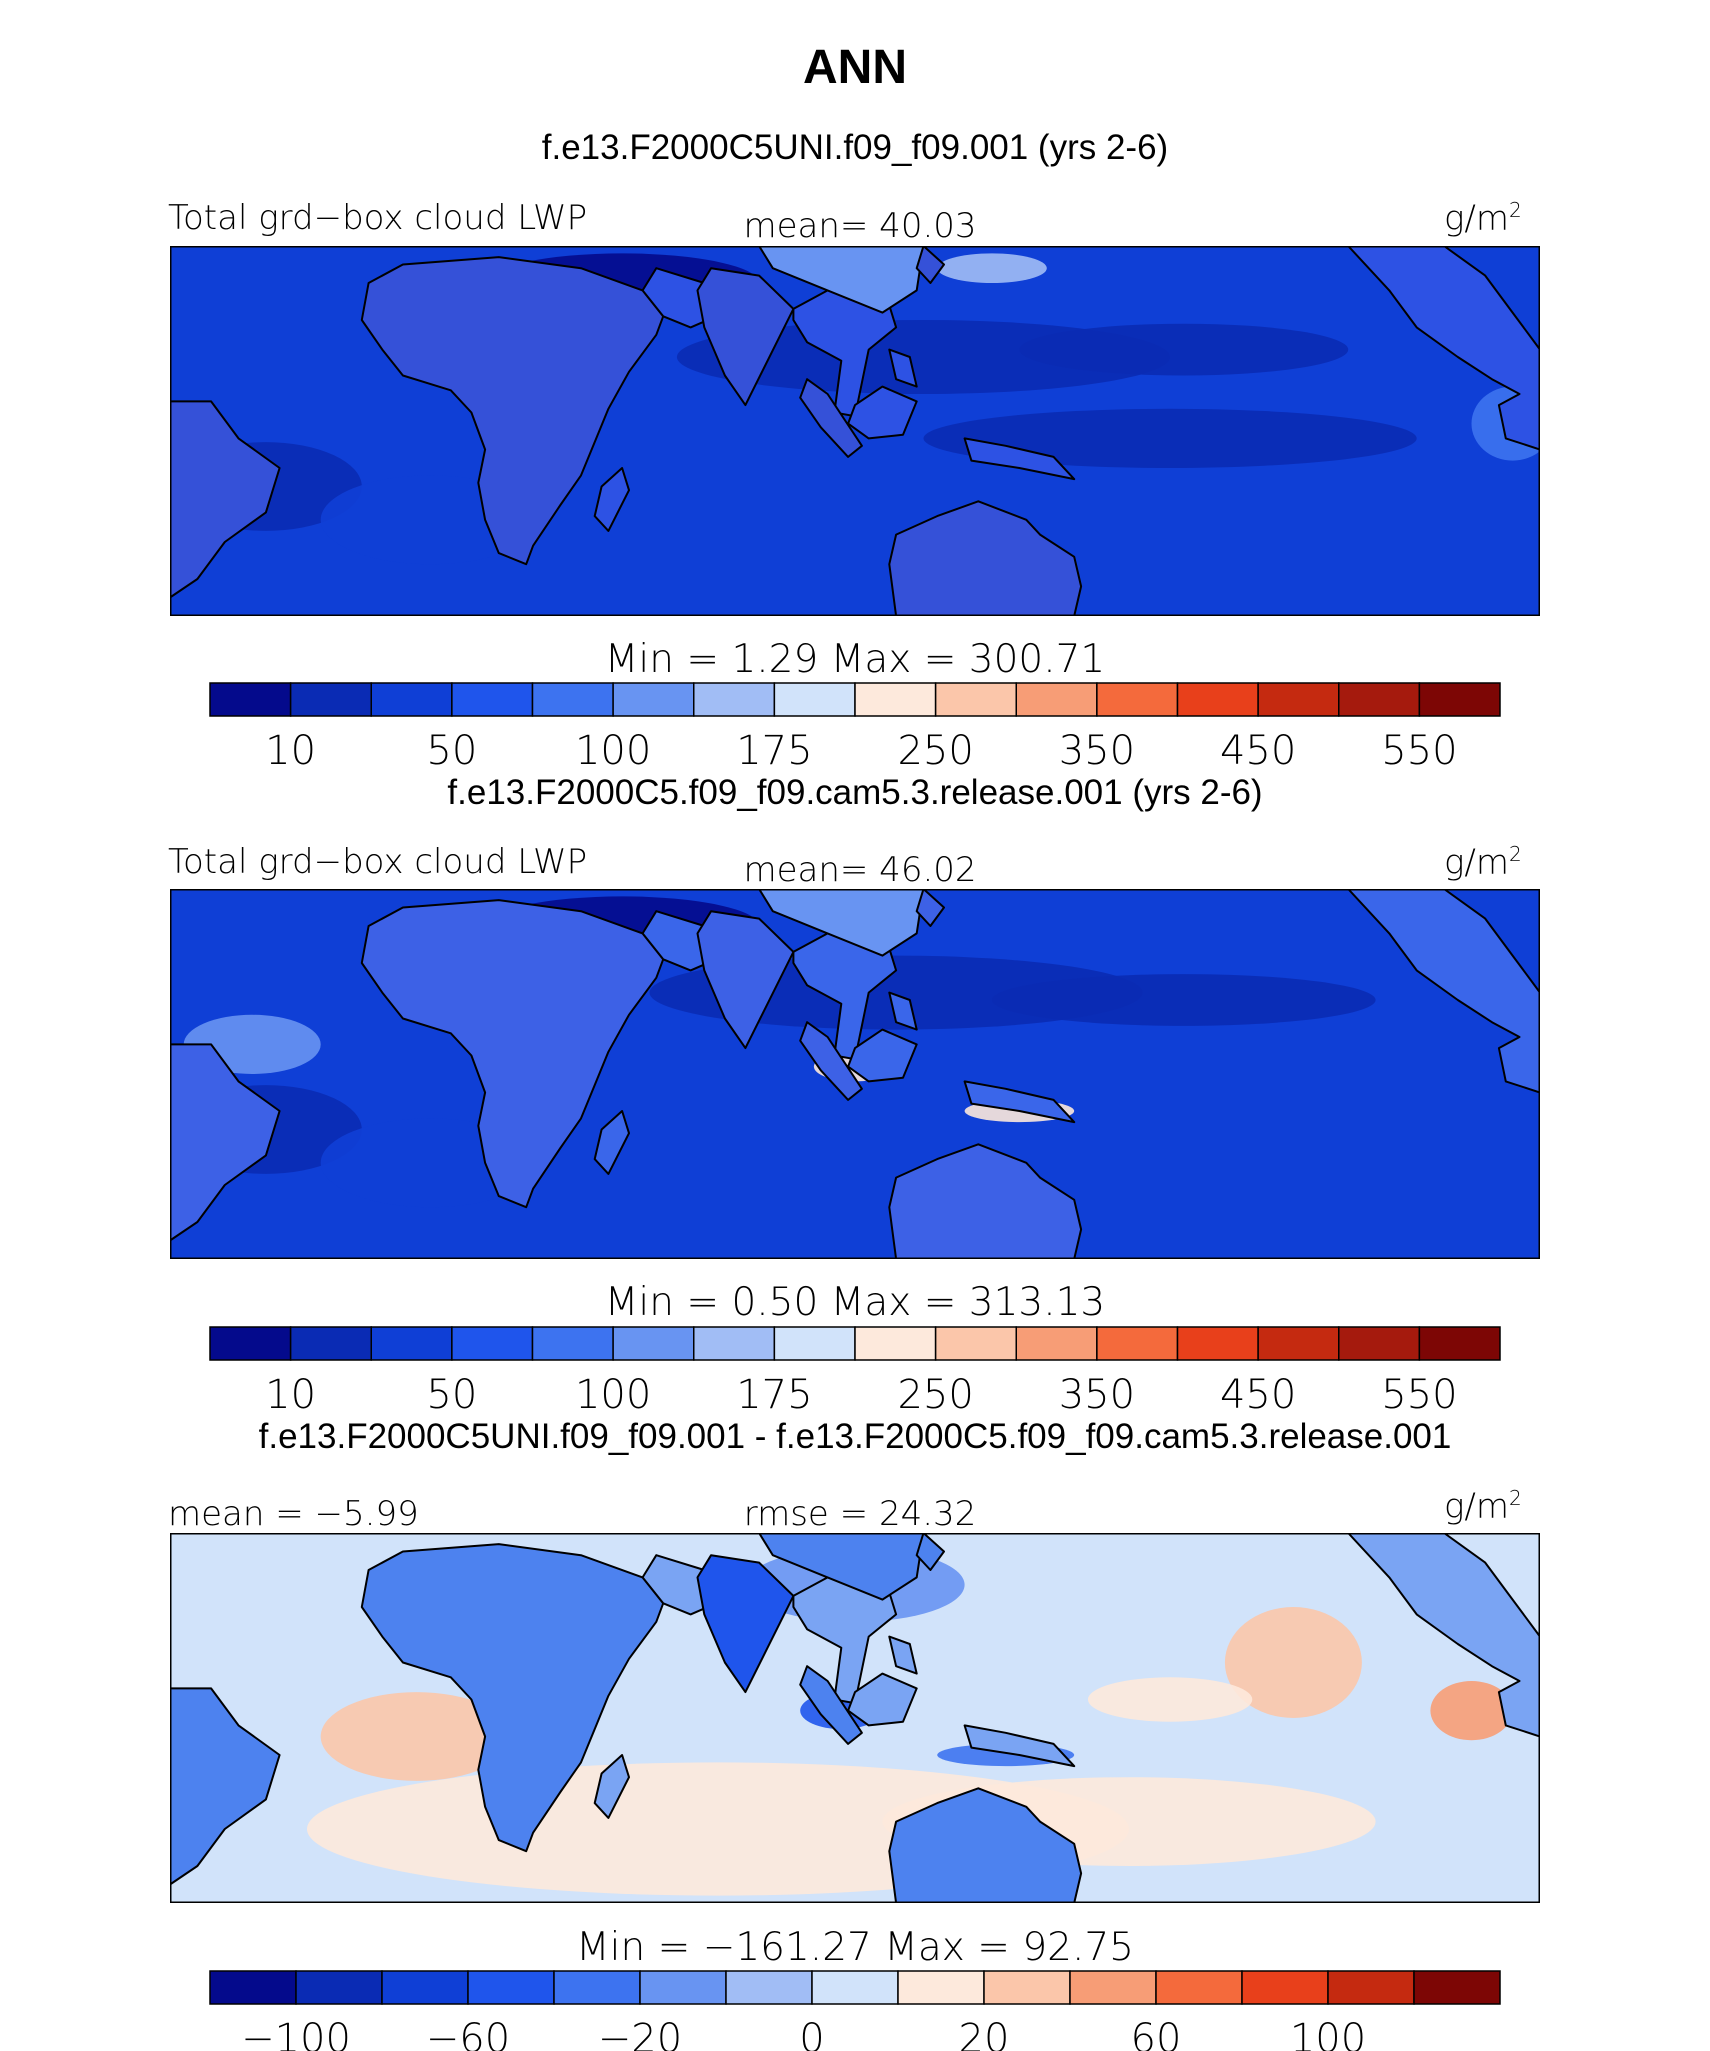 This screenshot has width=1710, height=2051. Describe the element at coordinates (1483, 218) in the screenshot. I see `panel-1-units: g/m2` at that location.